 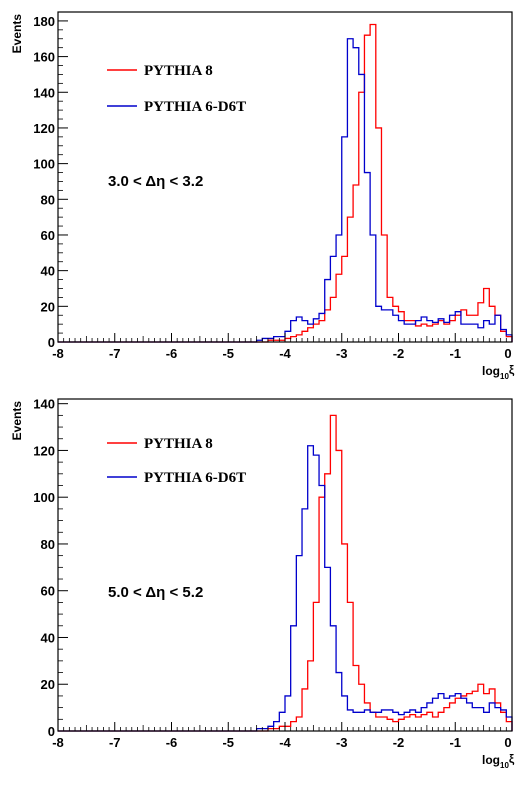 What do you see at coordinates (155, 181) in the screenshot?
I see `region-label: 3.0 < Δη < 3.2` at bounding box center [155, 181].